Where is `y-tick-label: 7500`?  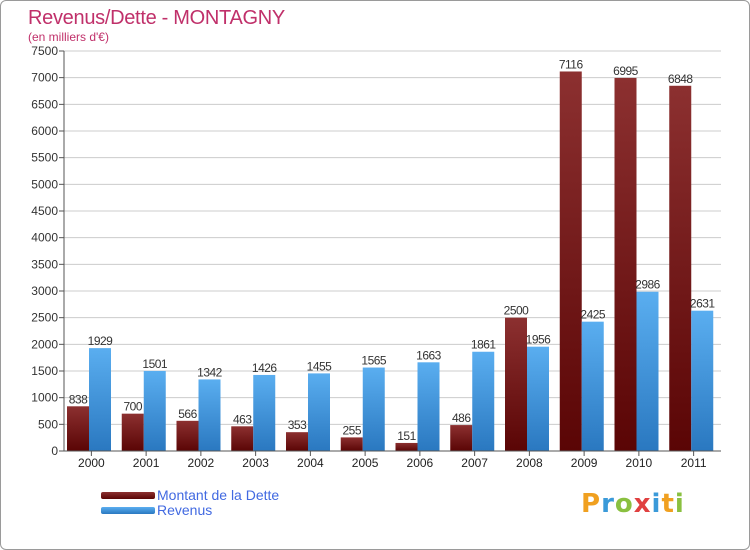
y-tick-label: 7500 is located at coordinates (44, 51).